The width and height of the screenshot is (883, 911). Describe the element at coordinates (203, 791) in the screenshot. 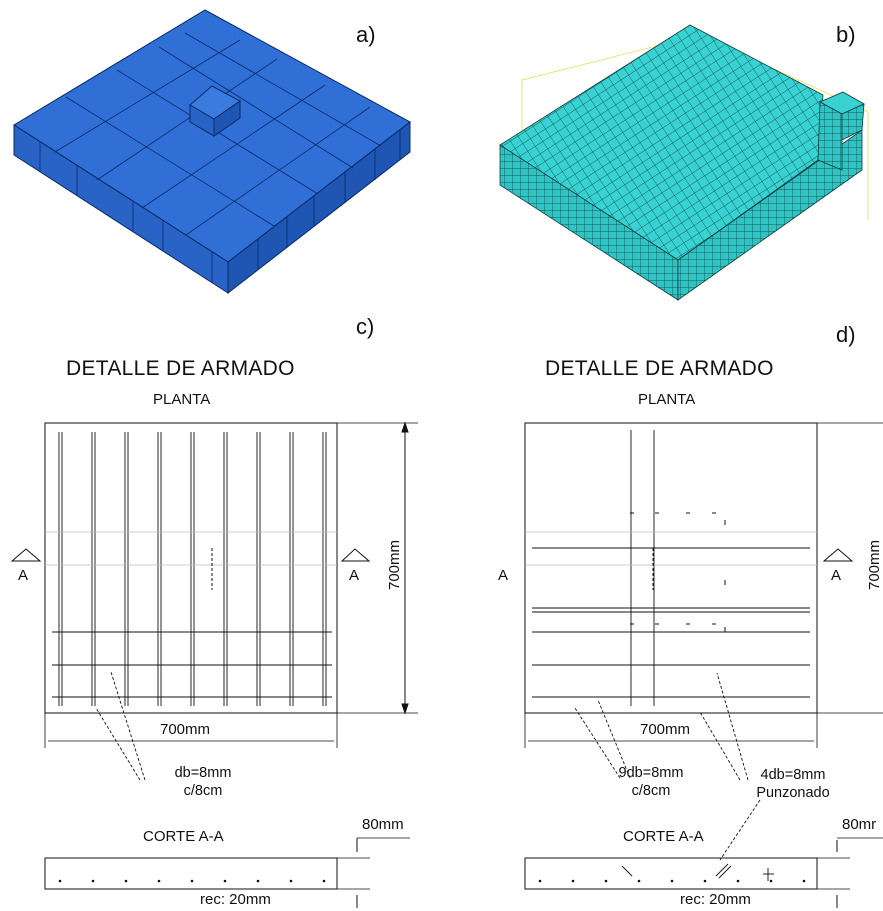

I see `panel-c-rebar-note-line2: c/8cm` at that location.